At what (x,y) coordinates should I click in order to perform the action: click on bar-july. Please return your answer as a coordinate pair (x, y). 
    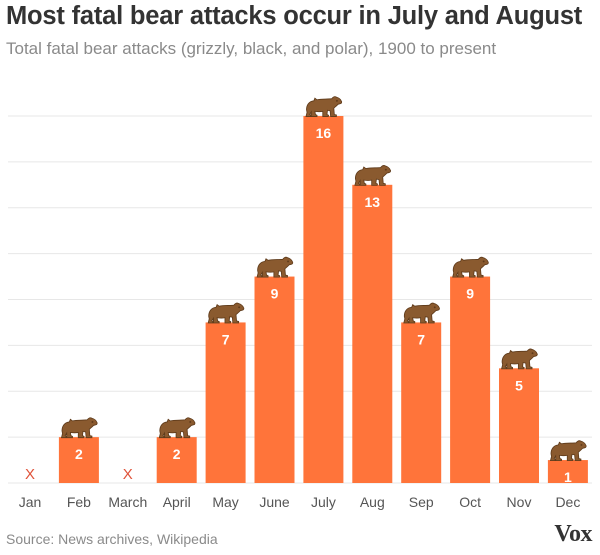
    Looking at the image, I should click on (323, 299).